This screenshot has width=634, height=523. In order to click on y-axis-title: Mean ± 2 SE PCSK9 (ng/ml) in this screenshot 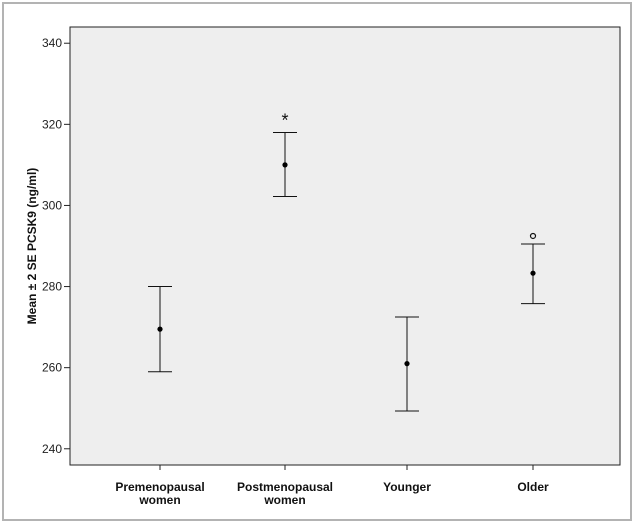, I will do `click(32, 246)`.